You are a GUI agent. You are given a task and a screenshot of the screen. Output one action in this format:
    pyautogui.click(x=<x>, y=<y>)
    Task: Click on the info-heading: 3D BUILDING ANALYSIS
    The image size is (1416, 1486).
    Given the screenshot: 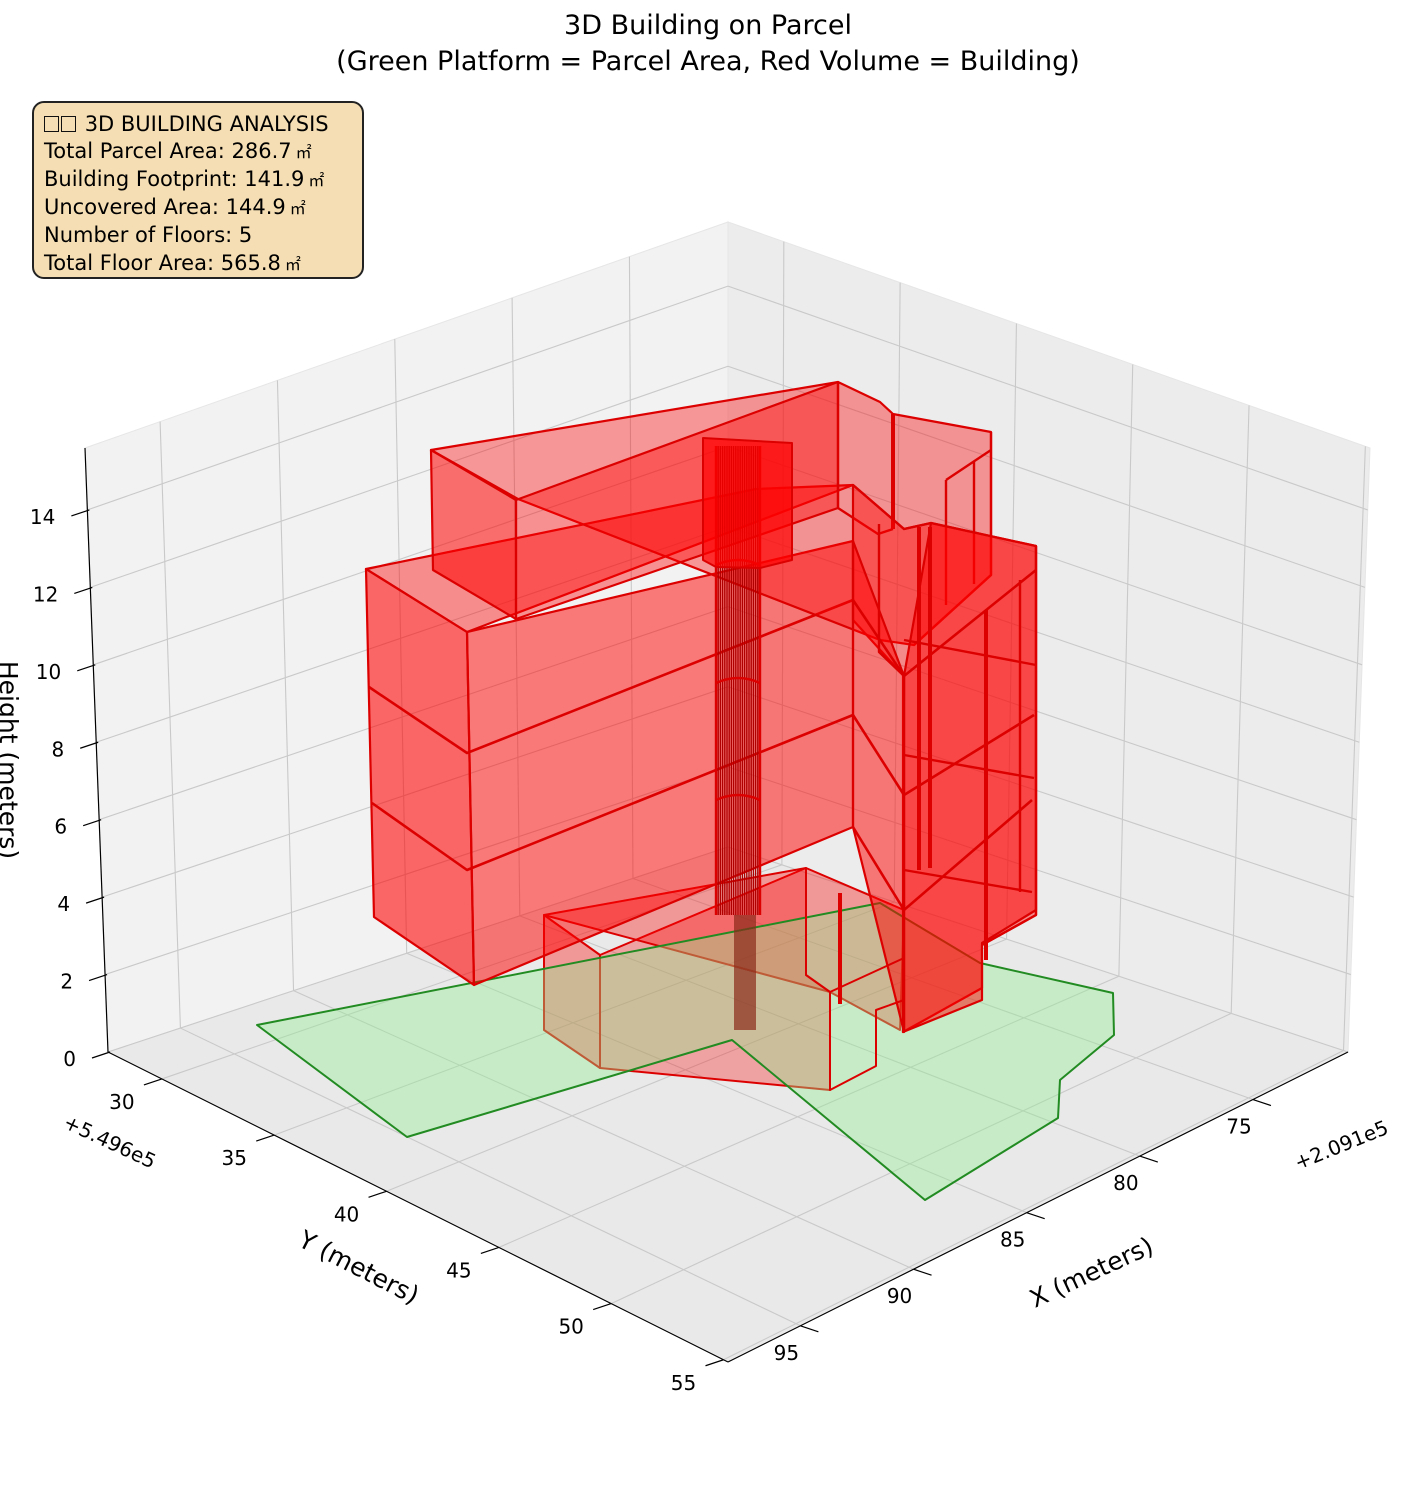 What is the action you would take?
    pyautogui.click(x=198, y=124)
    